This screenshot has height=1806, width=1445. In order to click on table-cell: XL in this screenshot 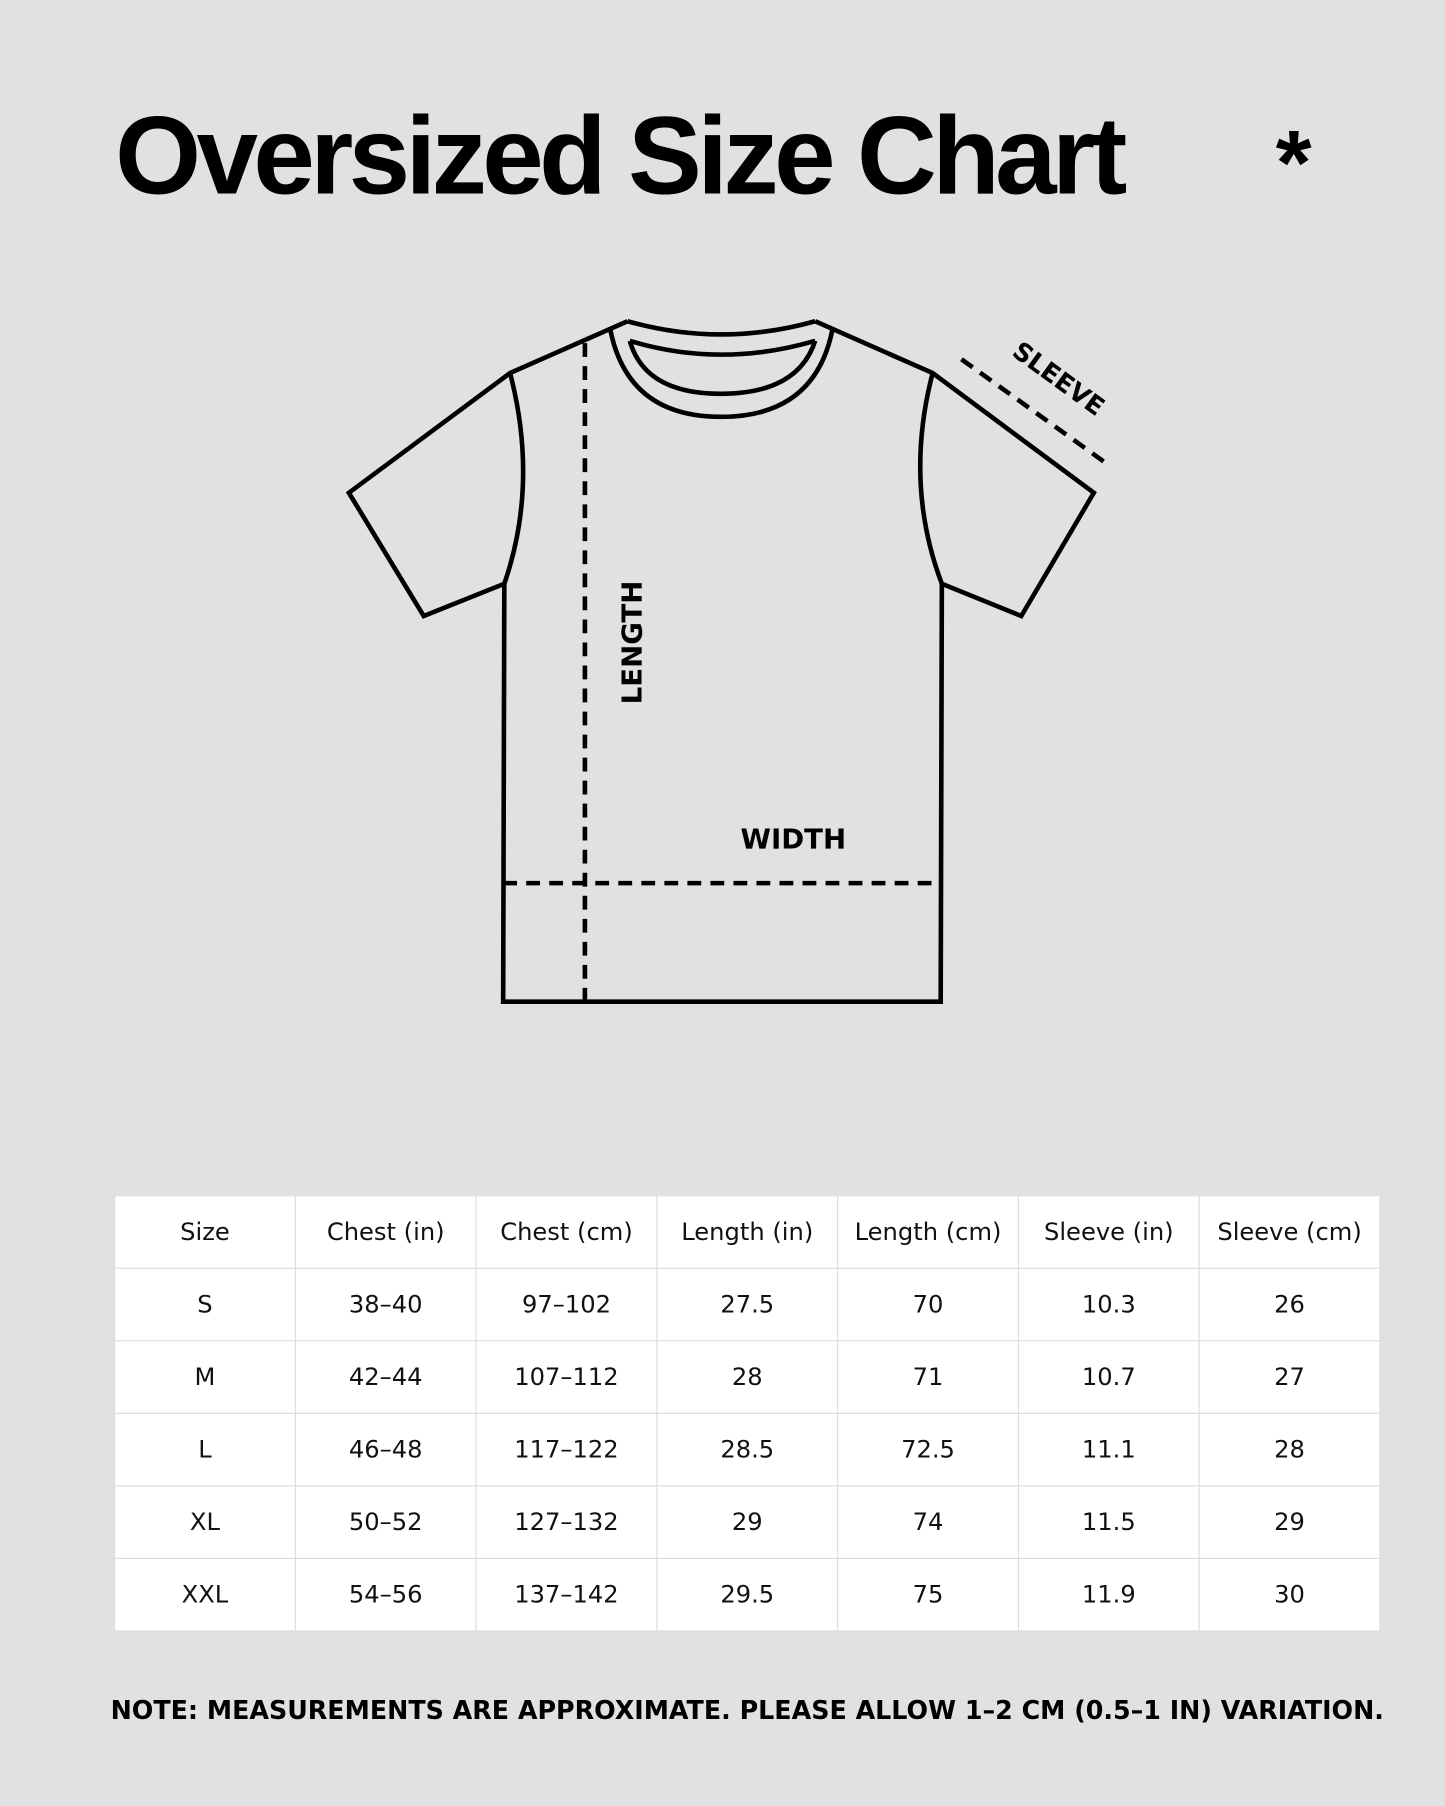, I will do `click(204, 1522)`.